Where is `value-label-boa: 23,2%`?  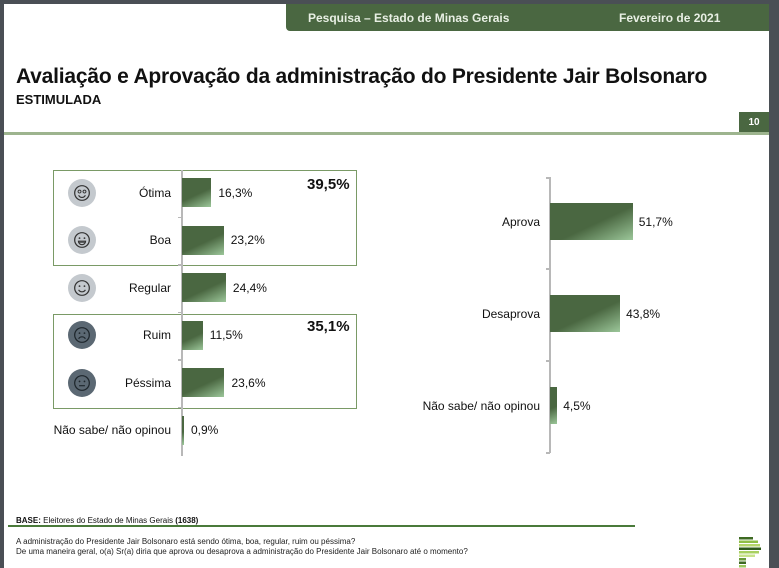 value-label-boa: 23,2% is located at coordinates (247, 240).